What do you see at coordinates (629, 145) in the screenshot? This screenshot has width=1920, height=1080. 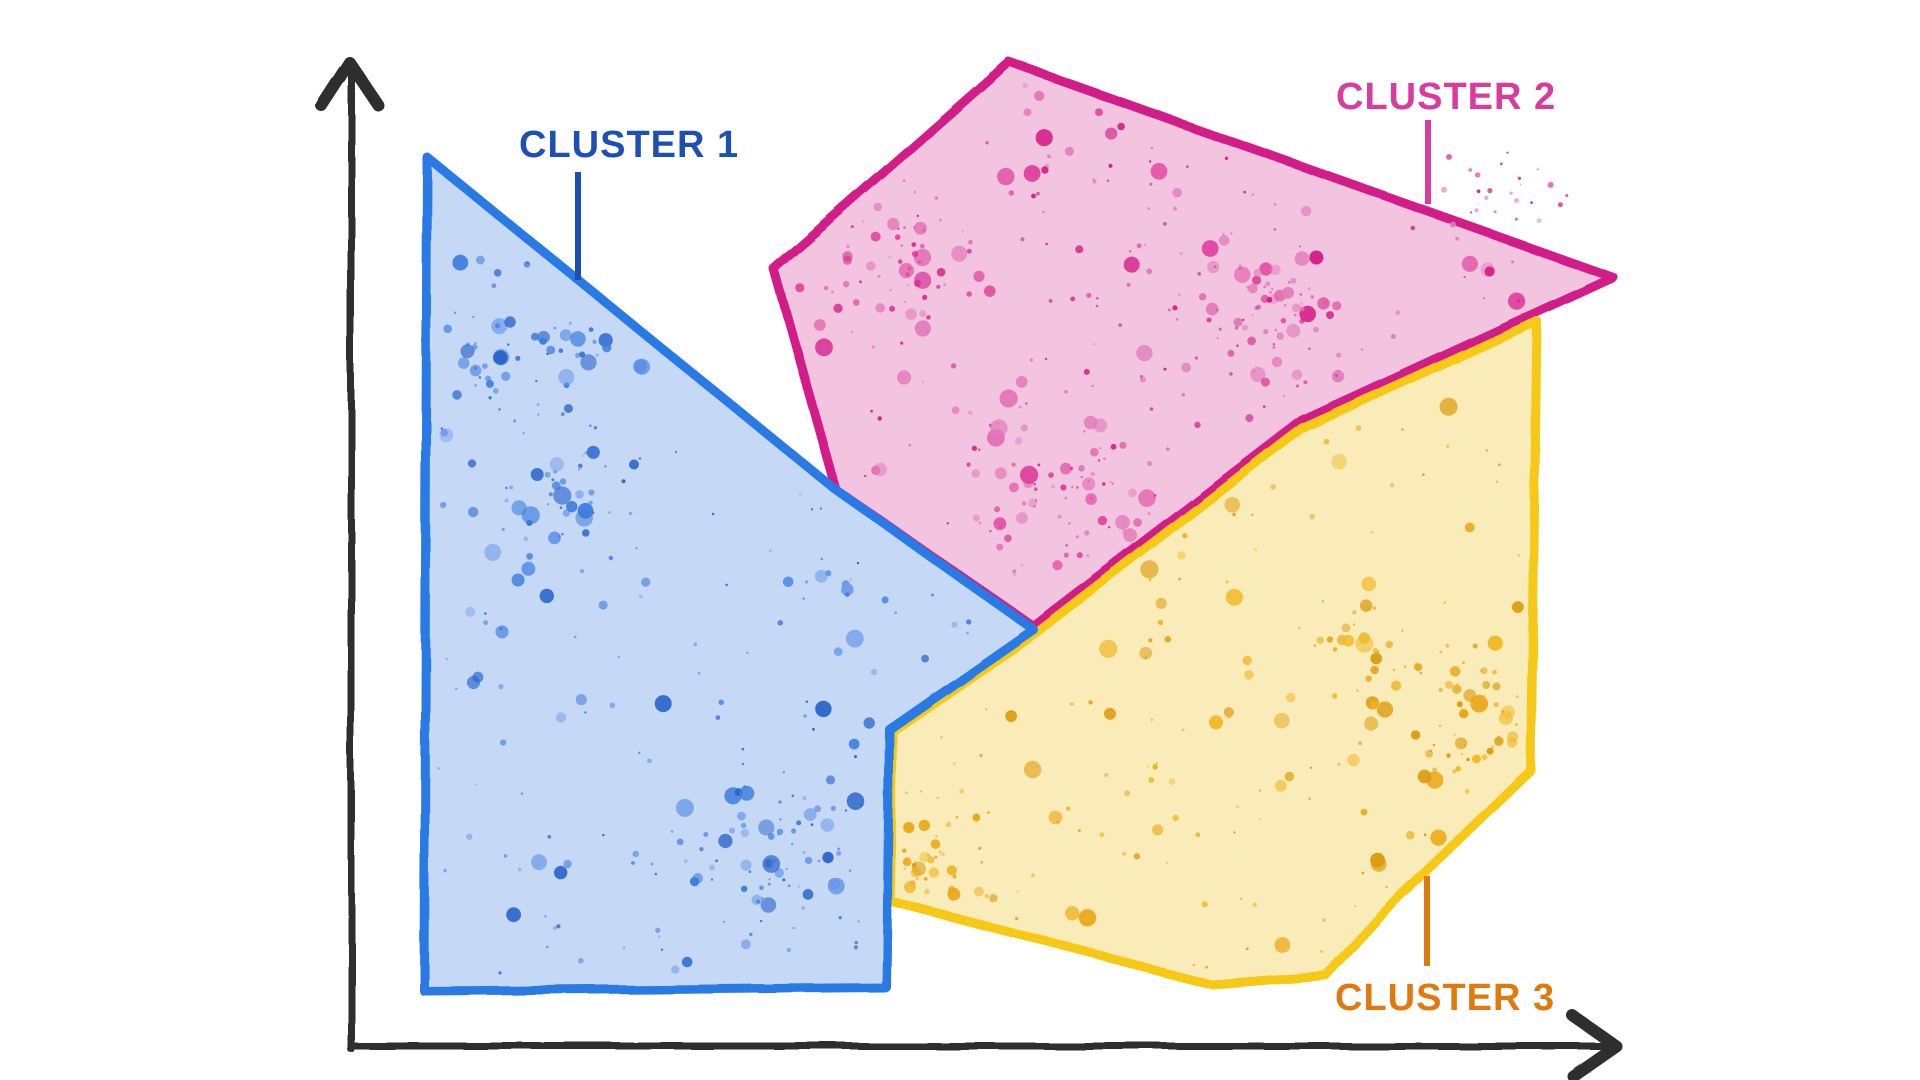 I see `cluster-1-label: CLUSTER 1` at bounding box center [629, 145].